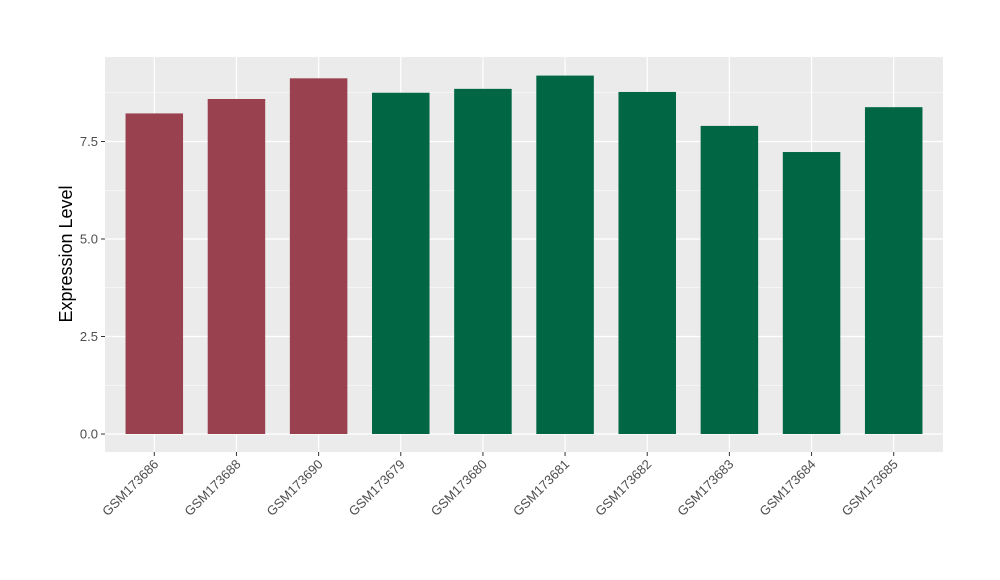 This screenshot has width=1000, height=580. What do you see at coordinates (92, 288) in the screenshot?
I see `y-axis: 0.0 2.5 5.0 7.5` at bounding box center [92, 288].